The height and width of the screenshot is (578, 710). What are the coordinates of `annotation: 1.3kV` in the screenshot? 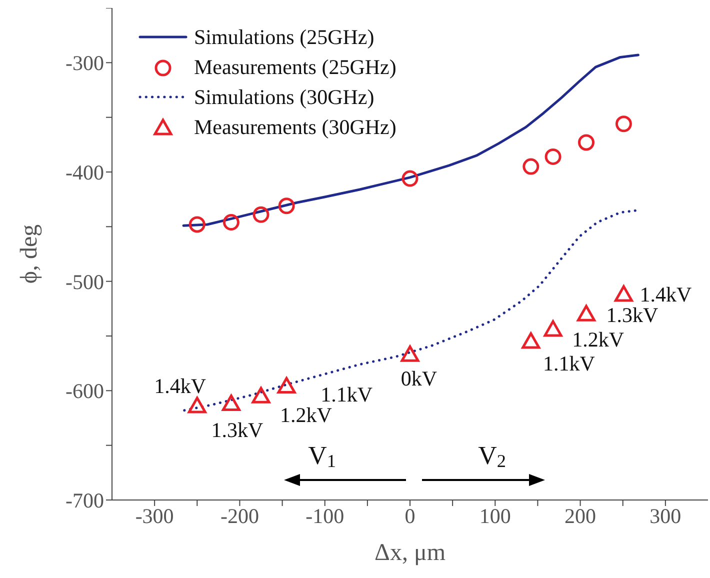 It's located at (237, 430).